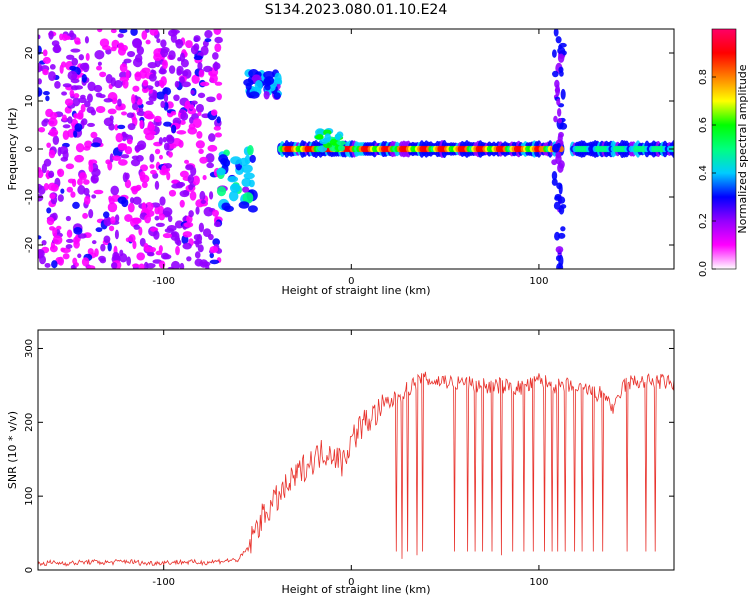 This screenshot has height=604, width=750. I want to click on spectrogram-ytick-label: -10, so click(29, 197).